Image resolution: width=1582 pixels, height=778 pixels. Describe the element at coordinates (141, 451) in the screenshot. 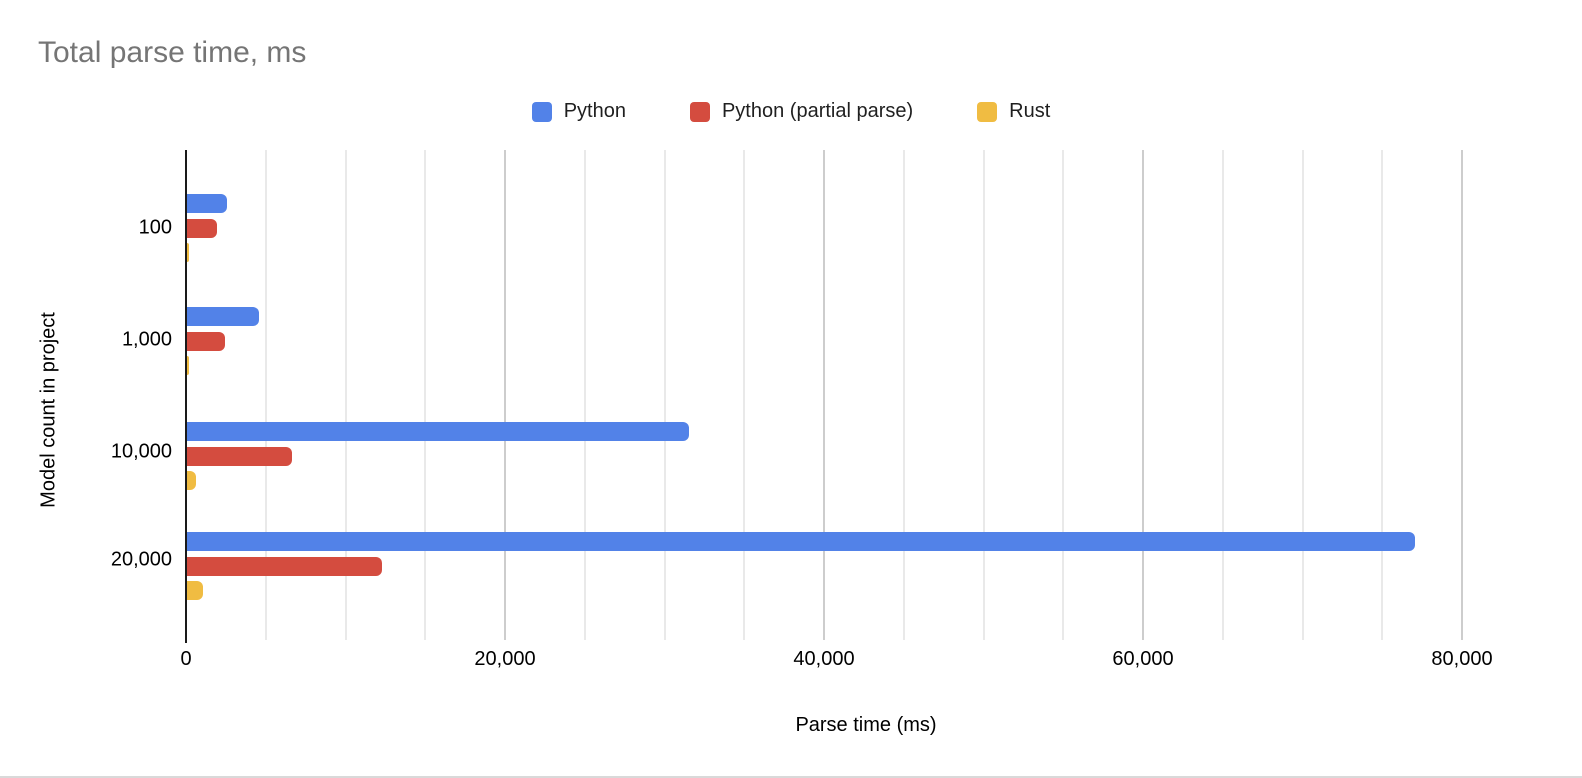

I see `y-tick-label: 10,000` at that location.